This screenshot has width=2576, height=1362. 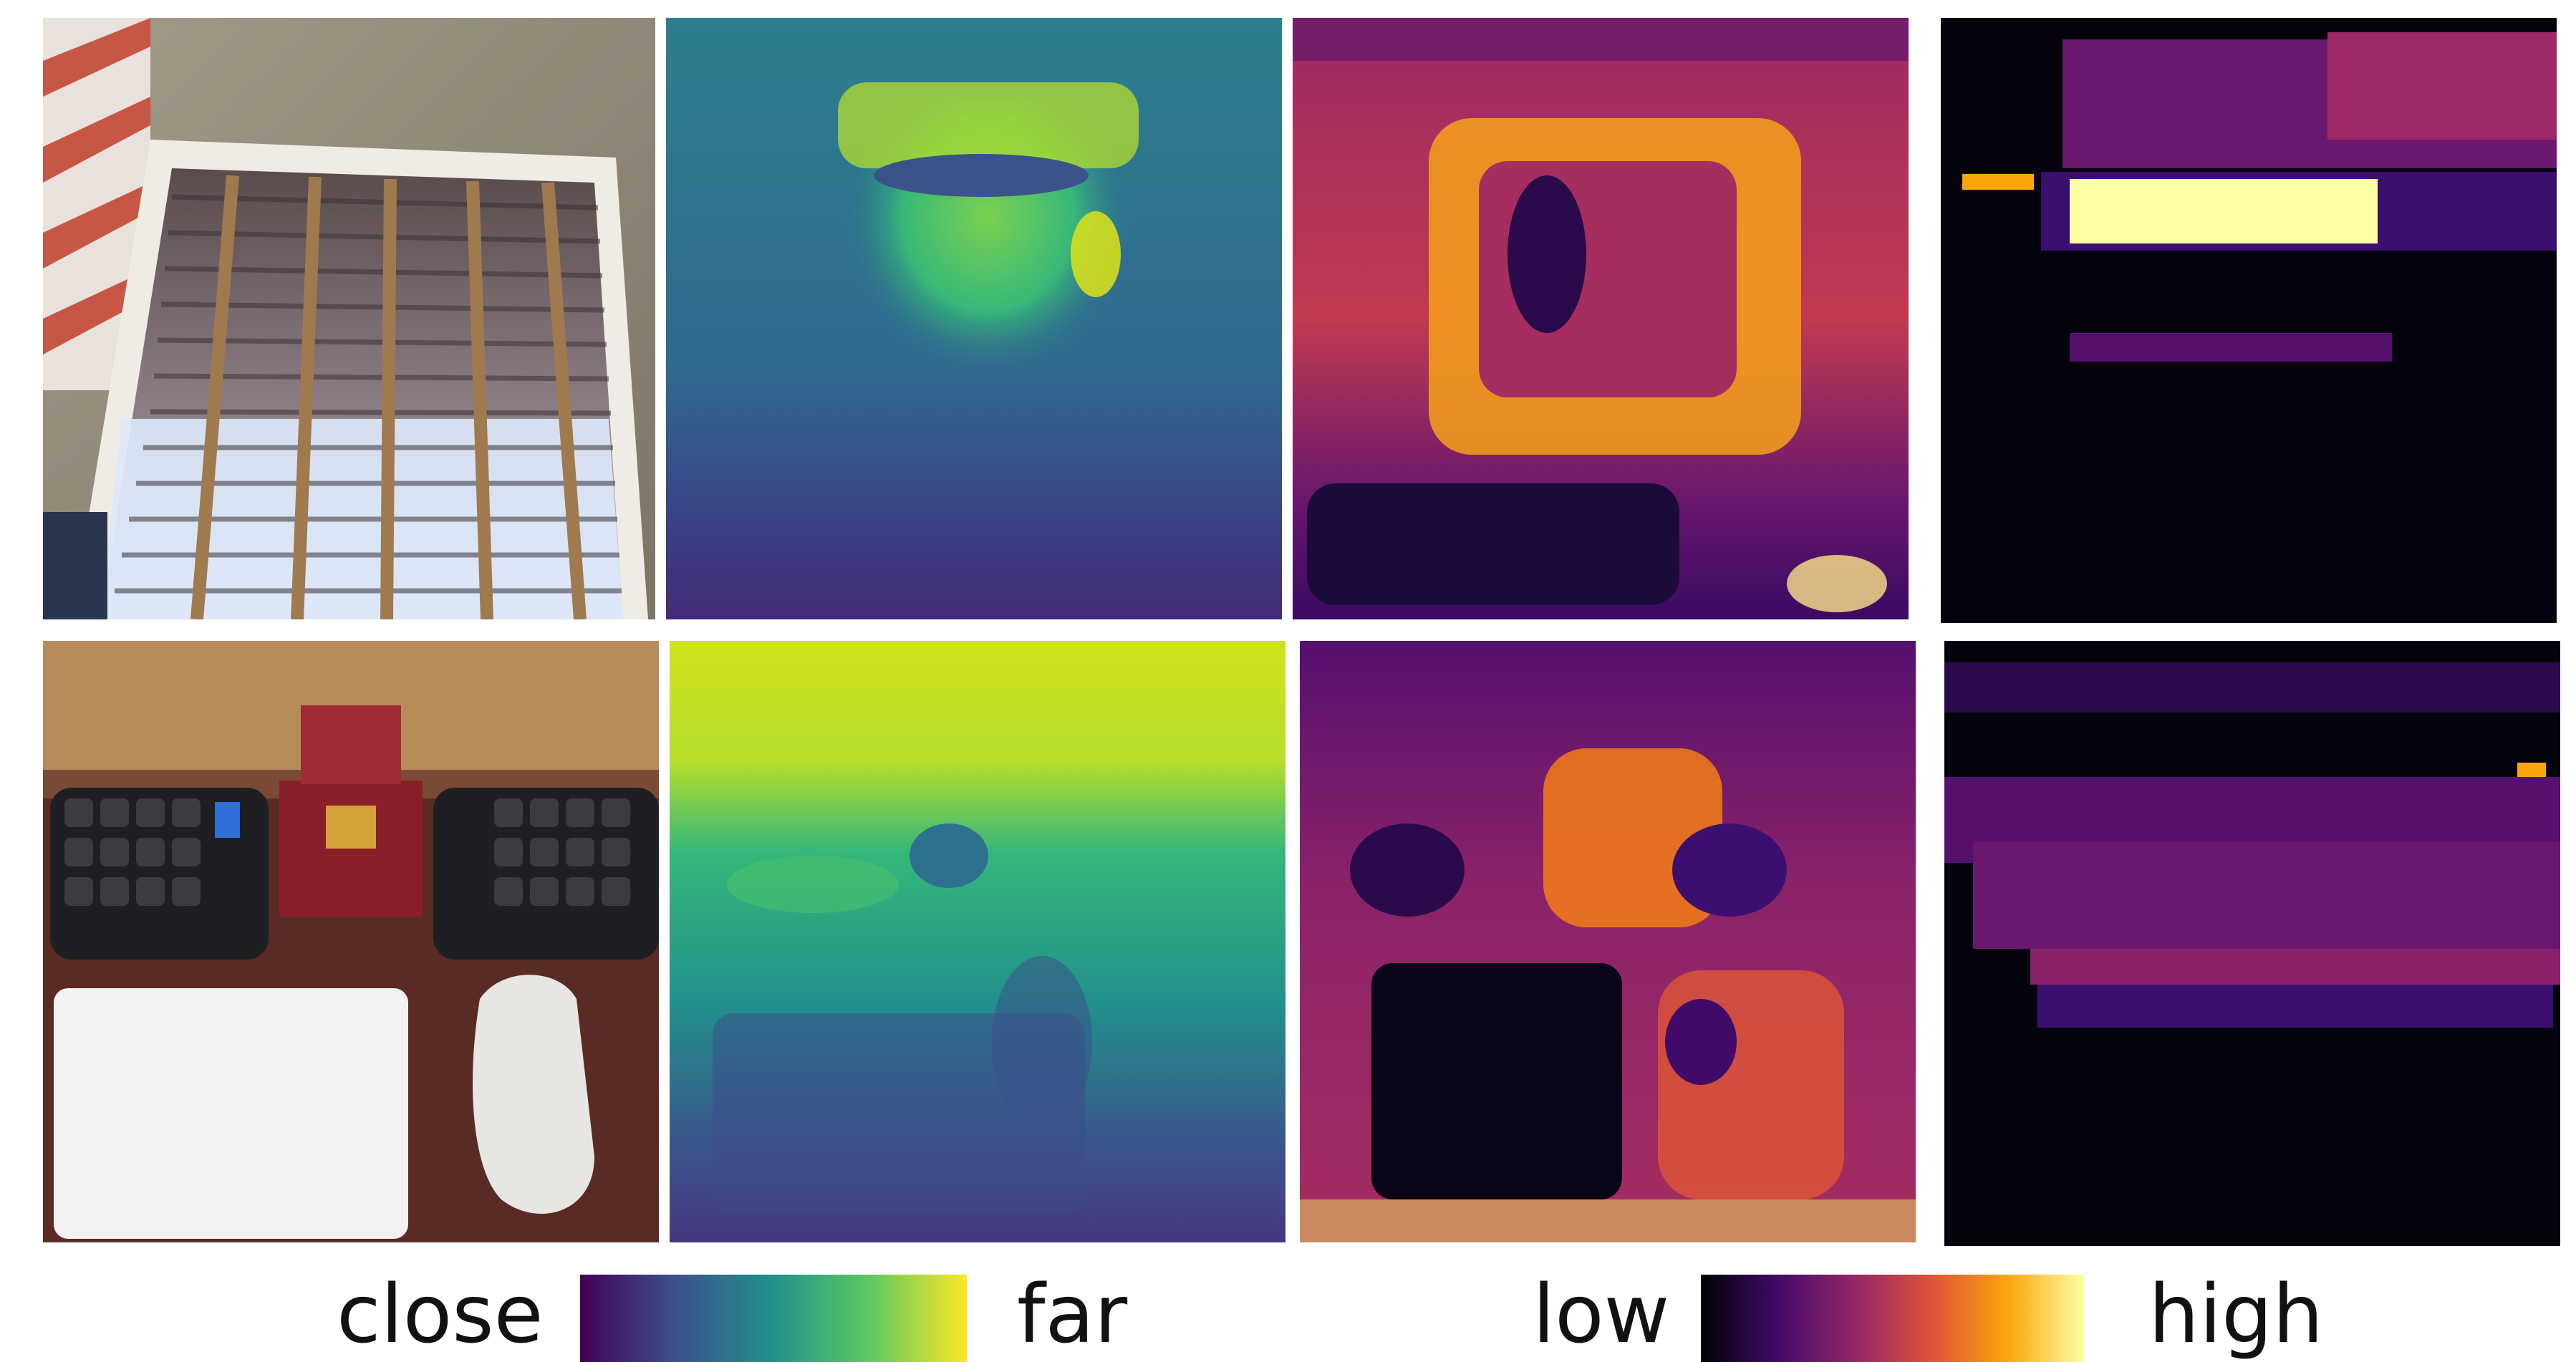 What do you see at coordinates (2249, 320) in the screenshot?
I see `heatmap-inferno-sparse-row1` at bounding box center [2249, 320].